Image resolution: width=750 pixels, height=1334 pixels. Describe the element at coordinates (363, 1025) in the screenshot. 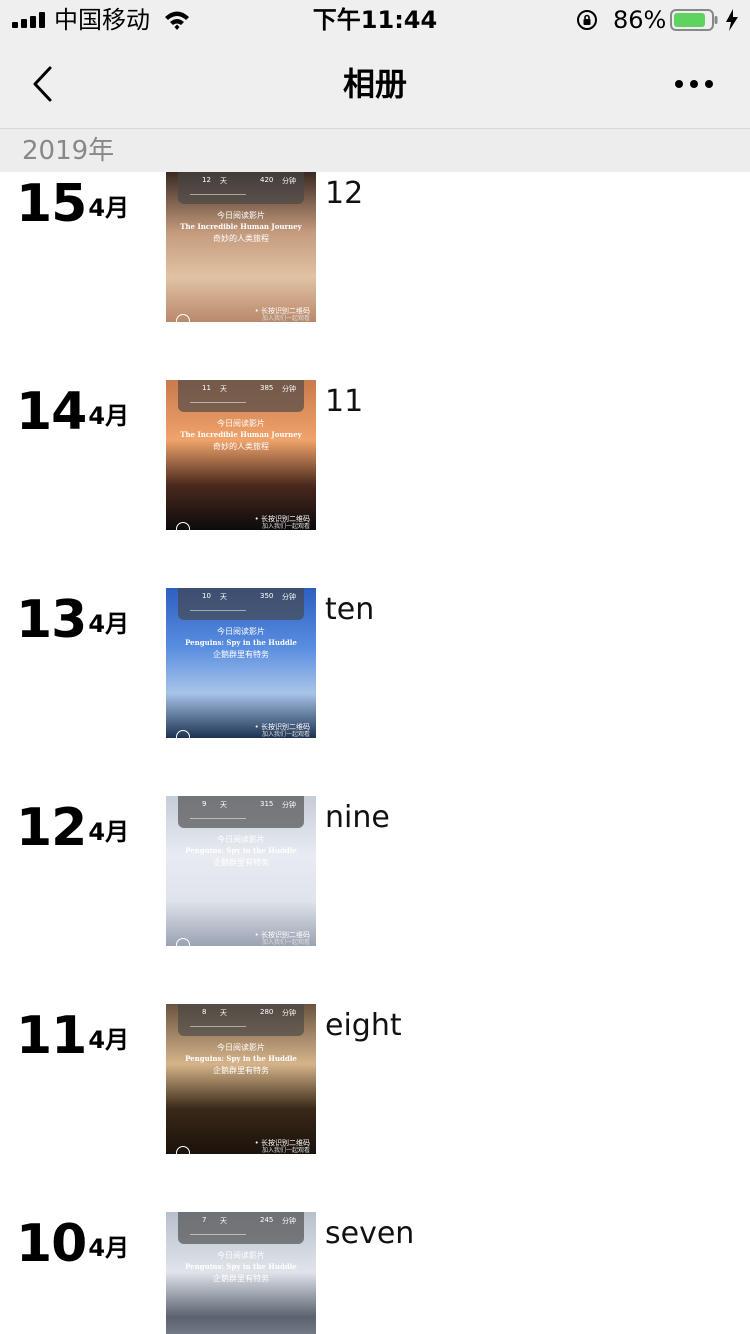

I see `entry-caption: eight` at that location.